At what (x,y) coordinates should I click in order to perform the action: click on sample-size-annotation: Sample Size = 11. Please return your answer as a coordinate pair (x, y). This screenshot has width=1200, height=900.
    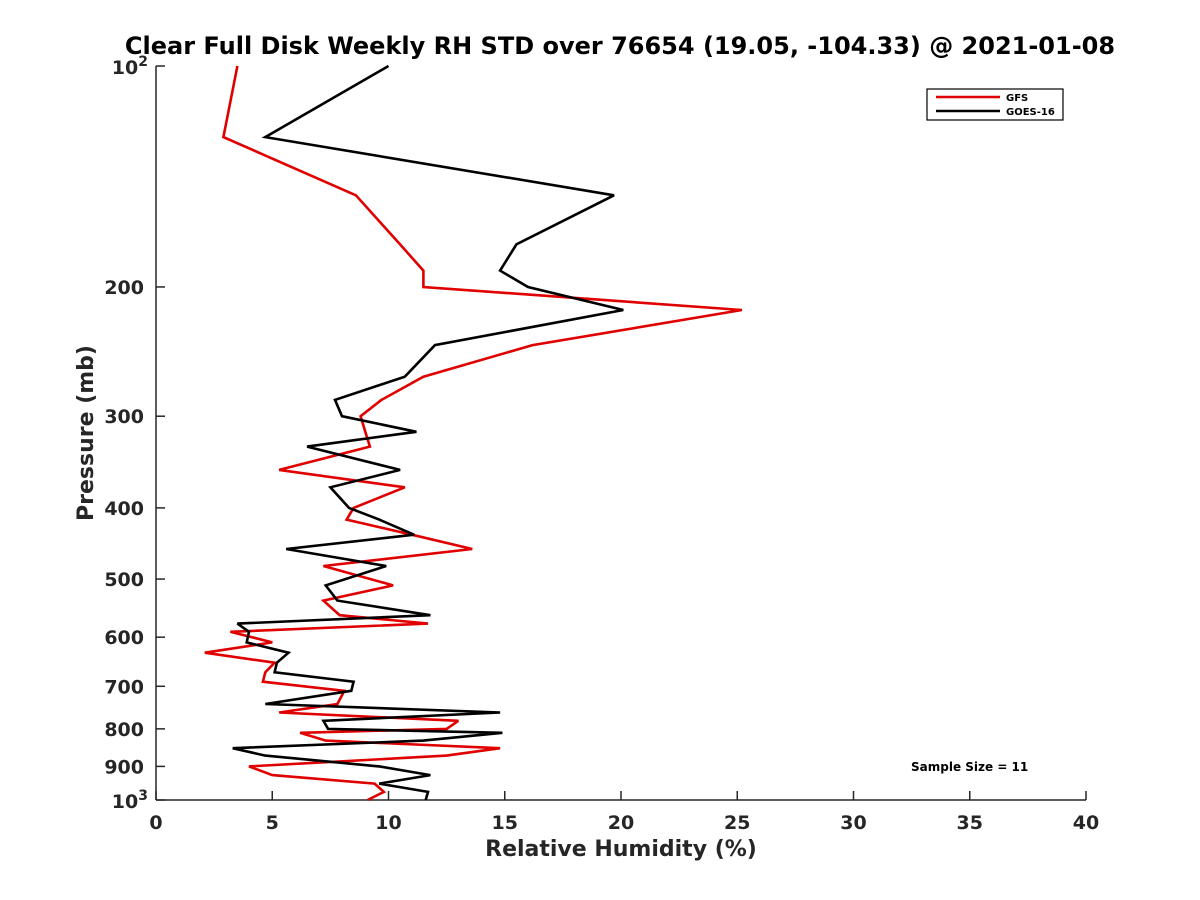
    Looking at the image, I should click on (969, 767).